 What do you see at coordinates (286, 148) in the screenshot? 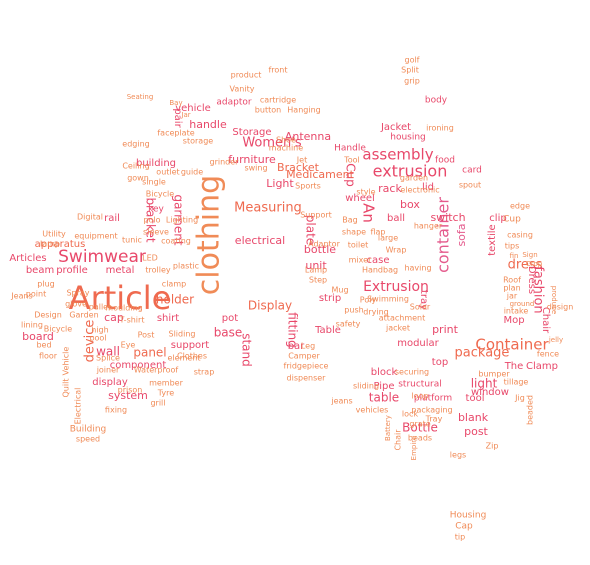
I see `cloud-word: machine` at bounding box center [286, 148].